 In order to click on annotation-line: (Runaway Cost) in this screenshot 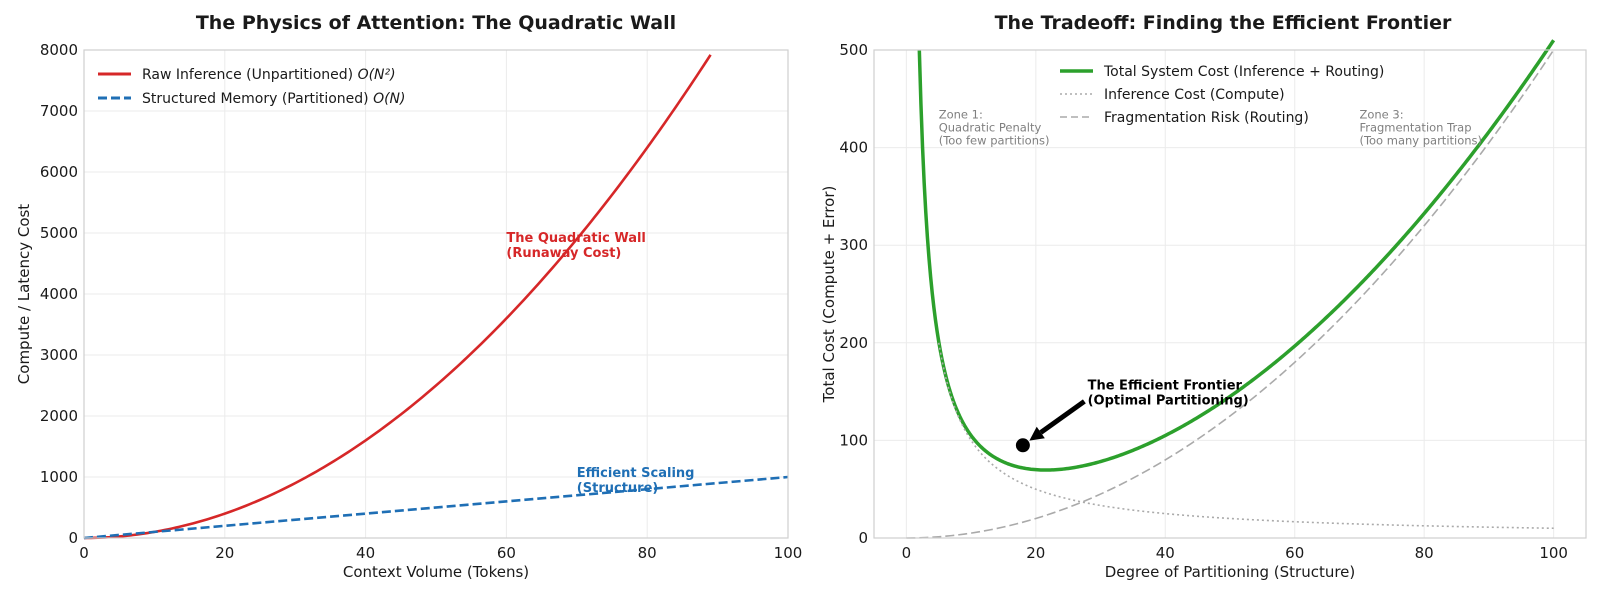, I will do `click(563, 253)`.